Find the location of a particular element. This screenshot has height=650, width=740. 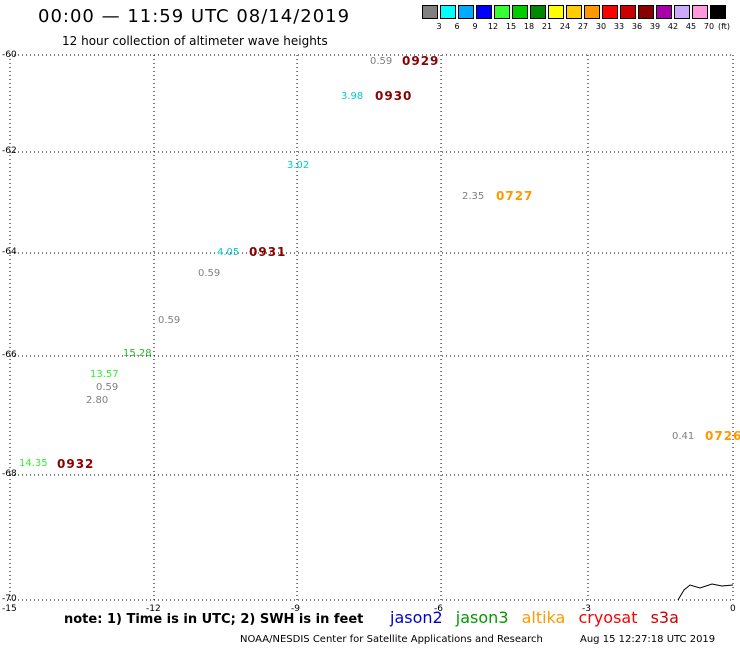

lat-tick: -64 is located at coordinates (9, 252).